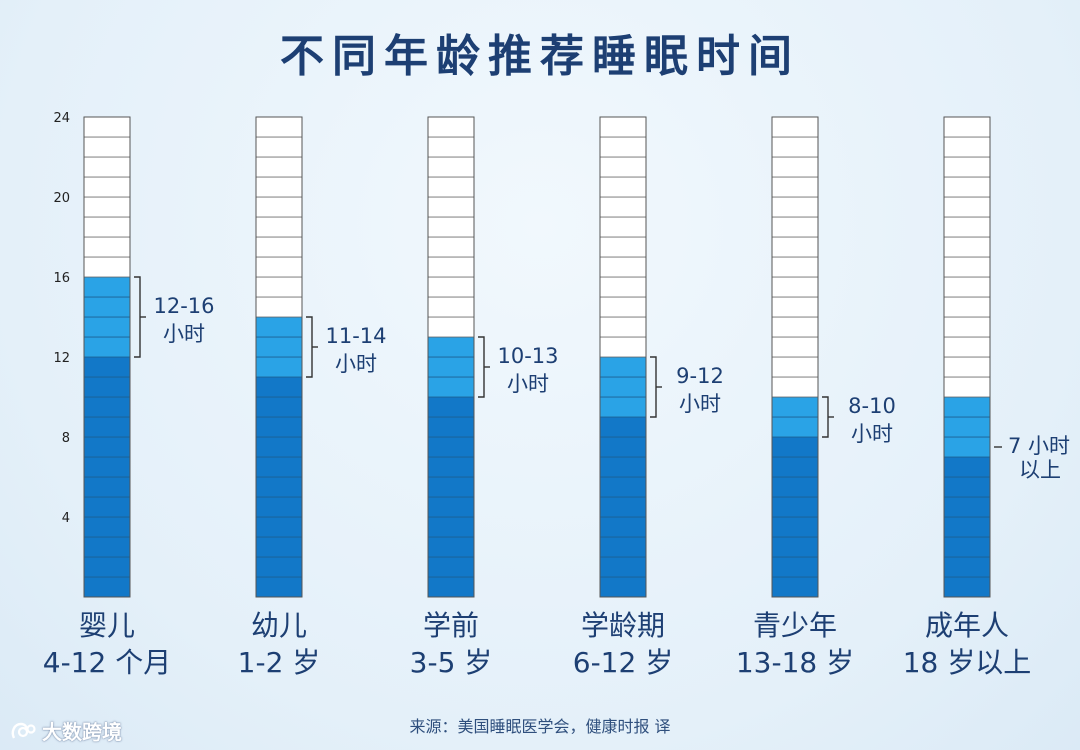  What do you see at coordinates (1039, 446) in the screenshot?
I see `range-label-line1: 7 小时` at bounding box center [1039, 446].